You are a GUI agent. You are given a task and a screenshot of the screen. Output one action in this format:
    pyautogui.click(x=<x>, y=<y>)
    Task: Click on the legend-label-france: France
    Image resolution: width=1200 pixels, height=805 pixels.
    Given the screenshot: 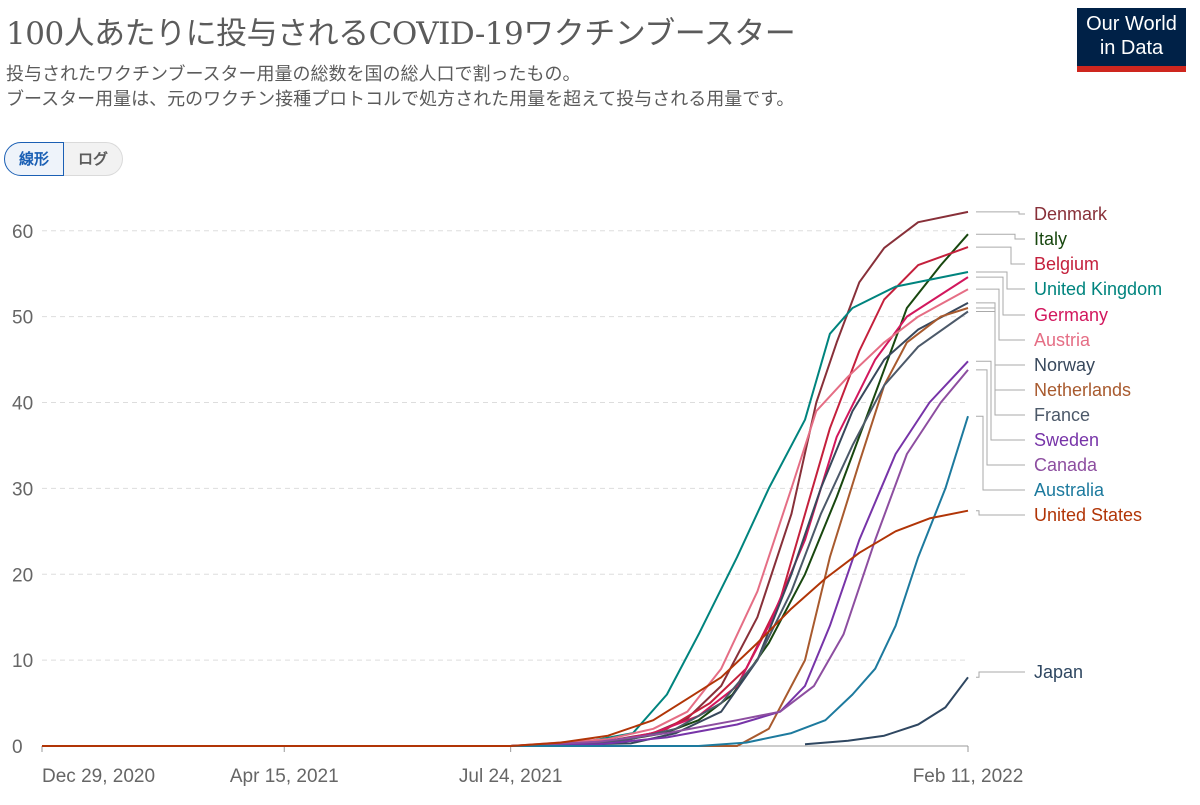 What is the action you would take?
    pyautogui.click(x=1062, y=415)
    